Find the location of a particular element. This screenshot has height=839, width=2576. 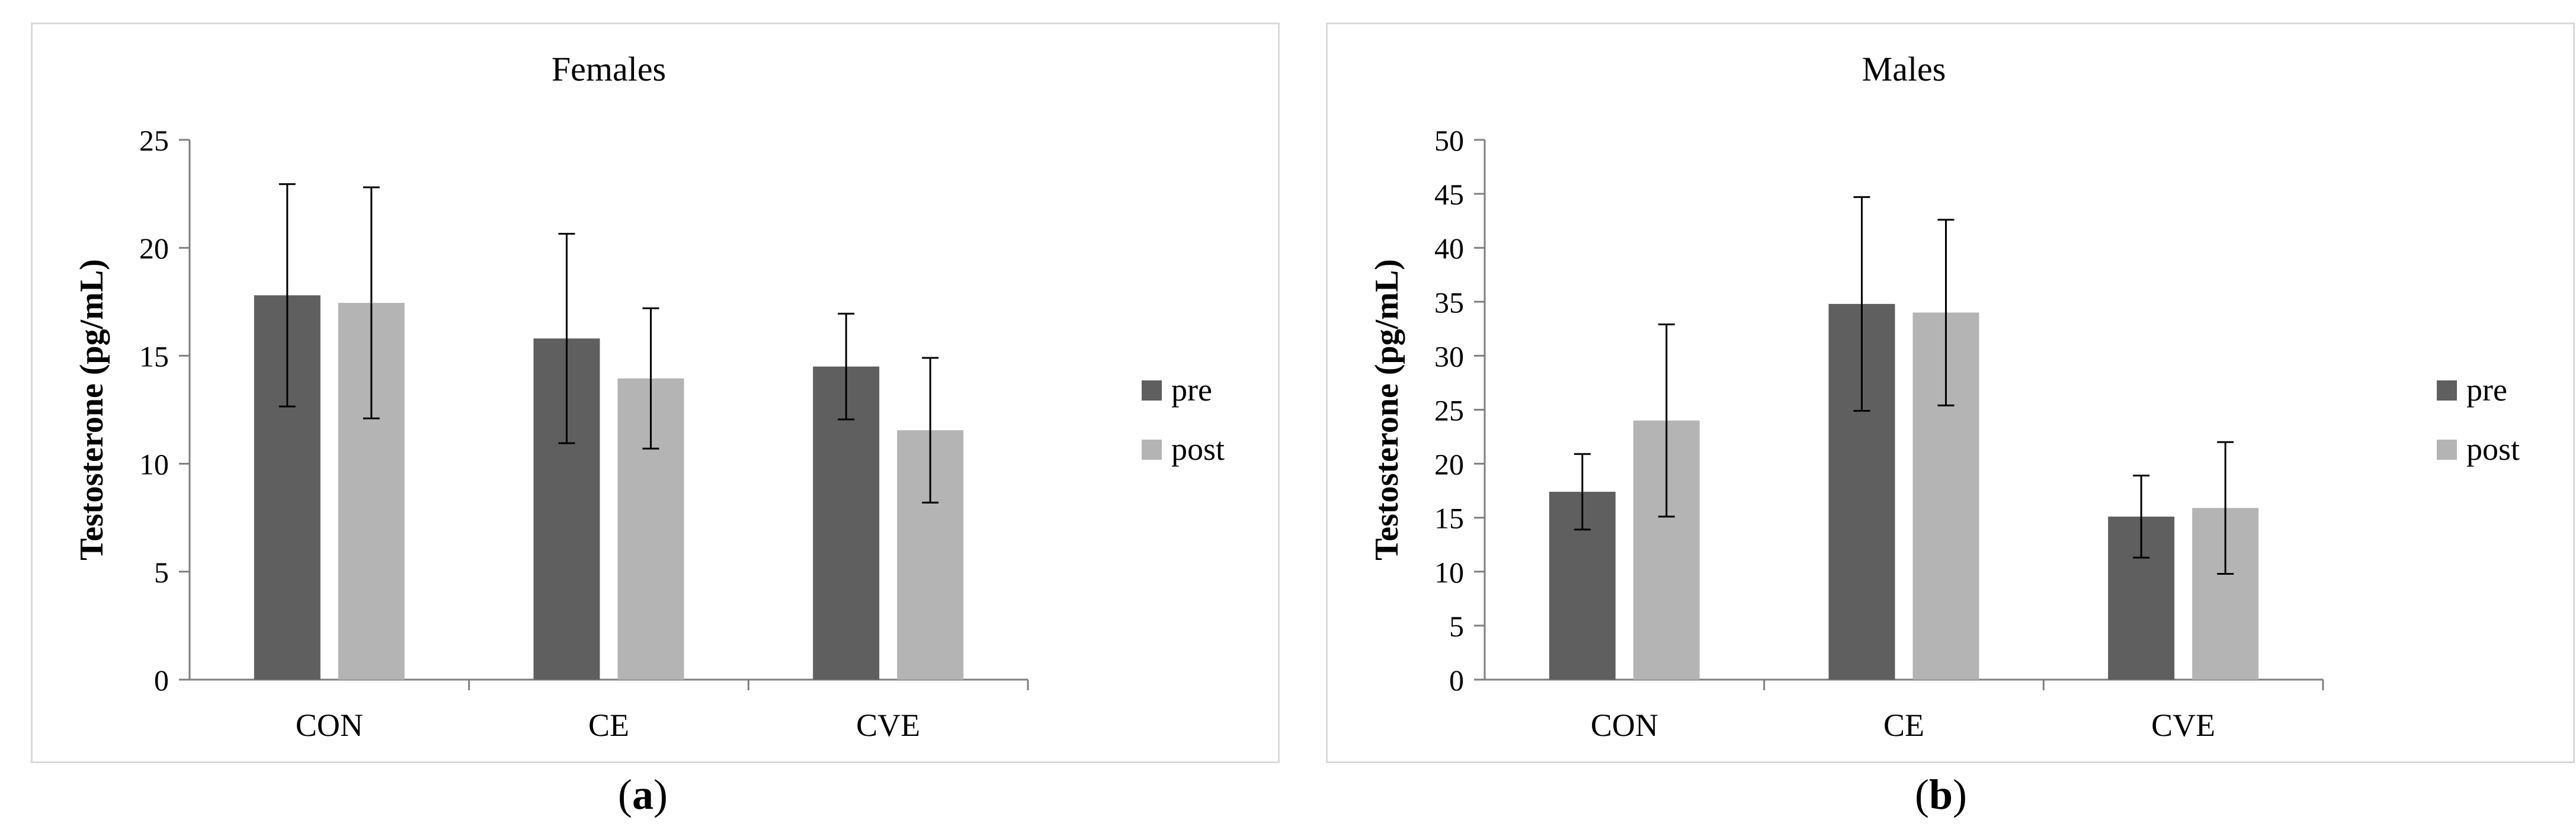

caption-a: (a) is located at coordinates (643, 794).